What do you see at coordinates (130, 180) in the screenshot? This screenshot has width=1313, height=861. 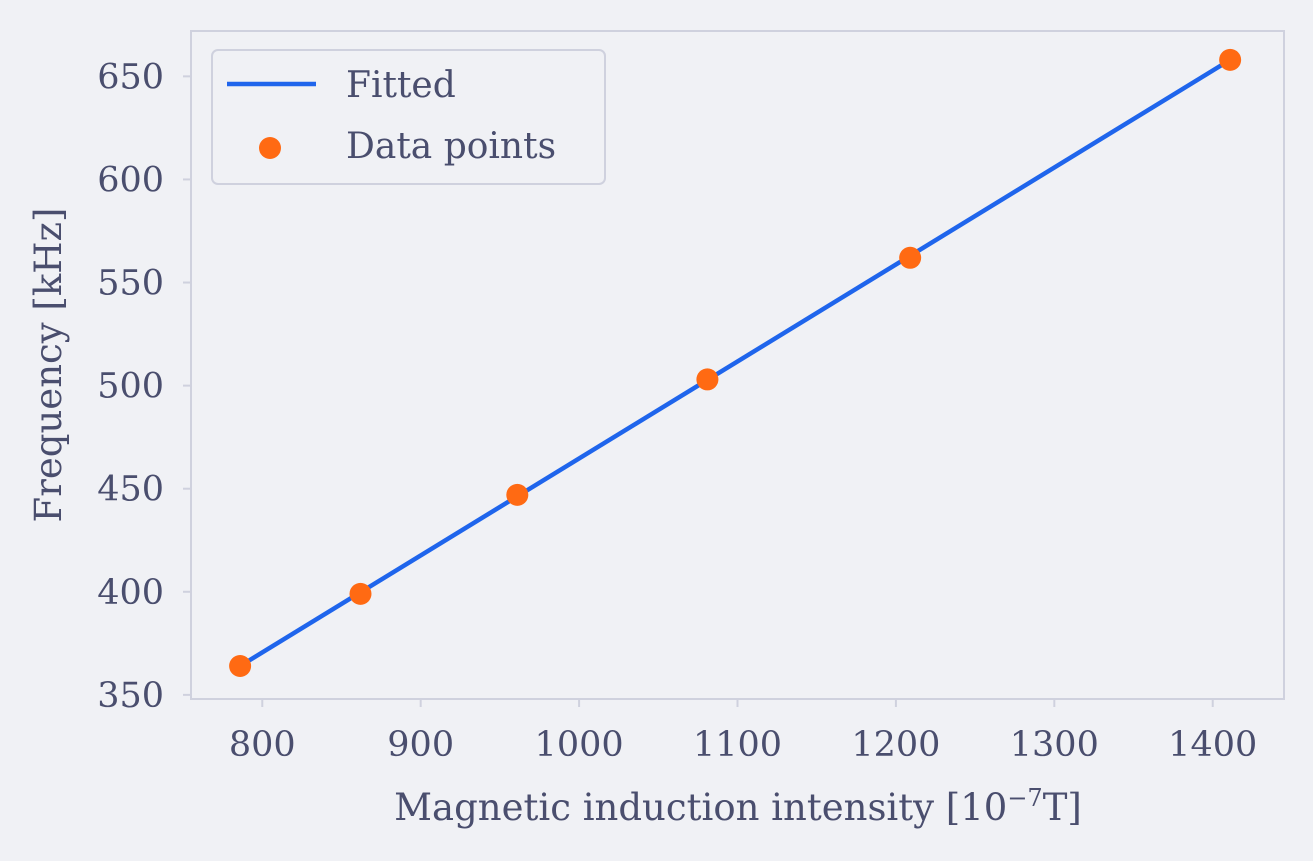 I see `y-tick-label: 600` at bounding box center [130, 180].